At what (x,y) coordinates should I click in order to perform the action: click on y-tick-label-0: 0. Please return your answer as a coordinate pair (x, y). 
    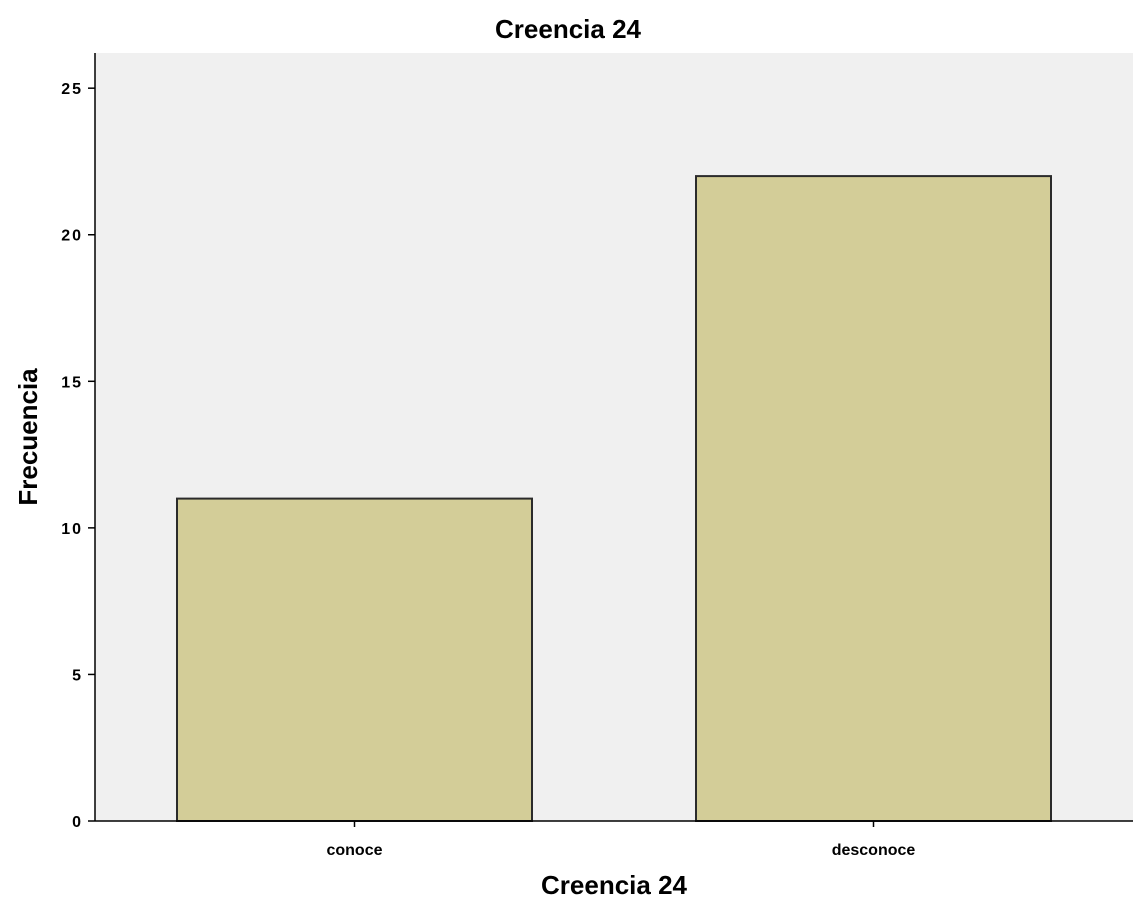
    Looking at the image, I should click on (77, 822).